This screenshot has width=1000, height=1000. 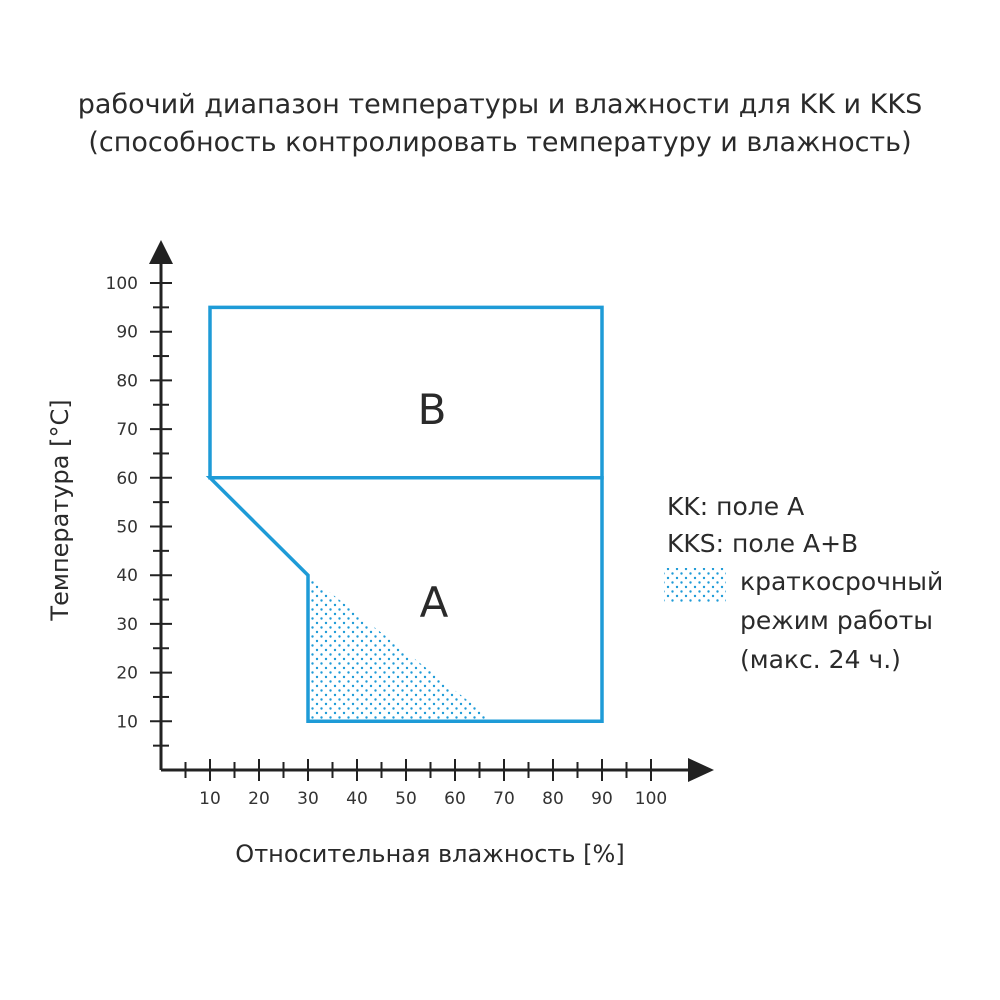 I want to click on legend-kks: KKS: поле A+B, so click(x=762, y=543).